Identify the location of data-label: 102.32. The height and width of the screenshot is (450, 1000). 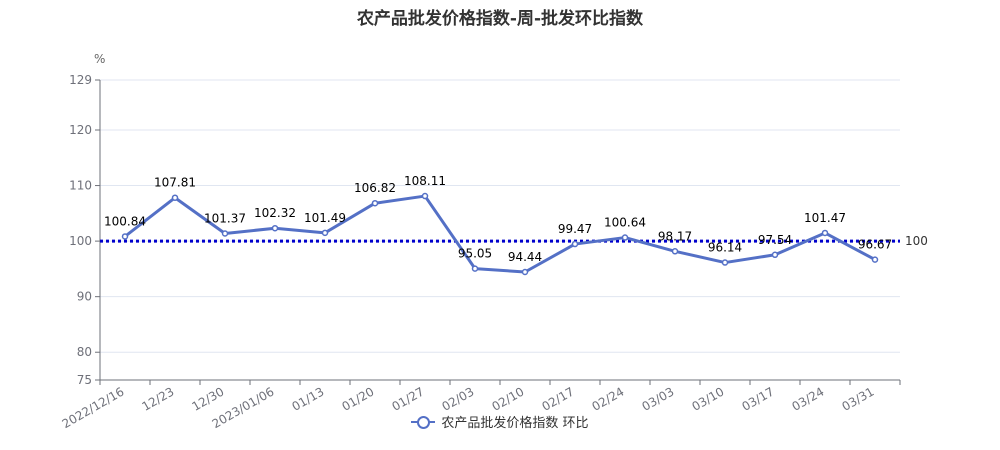
(275, 213).